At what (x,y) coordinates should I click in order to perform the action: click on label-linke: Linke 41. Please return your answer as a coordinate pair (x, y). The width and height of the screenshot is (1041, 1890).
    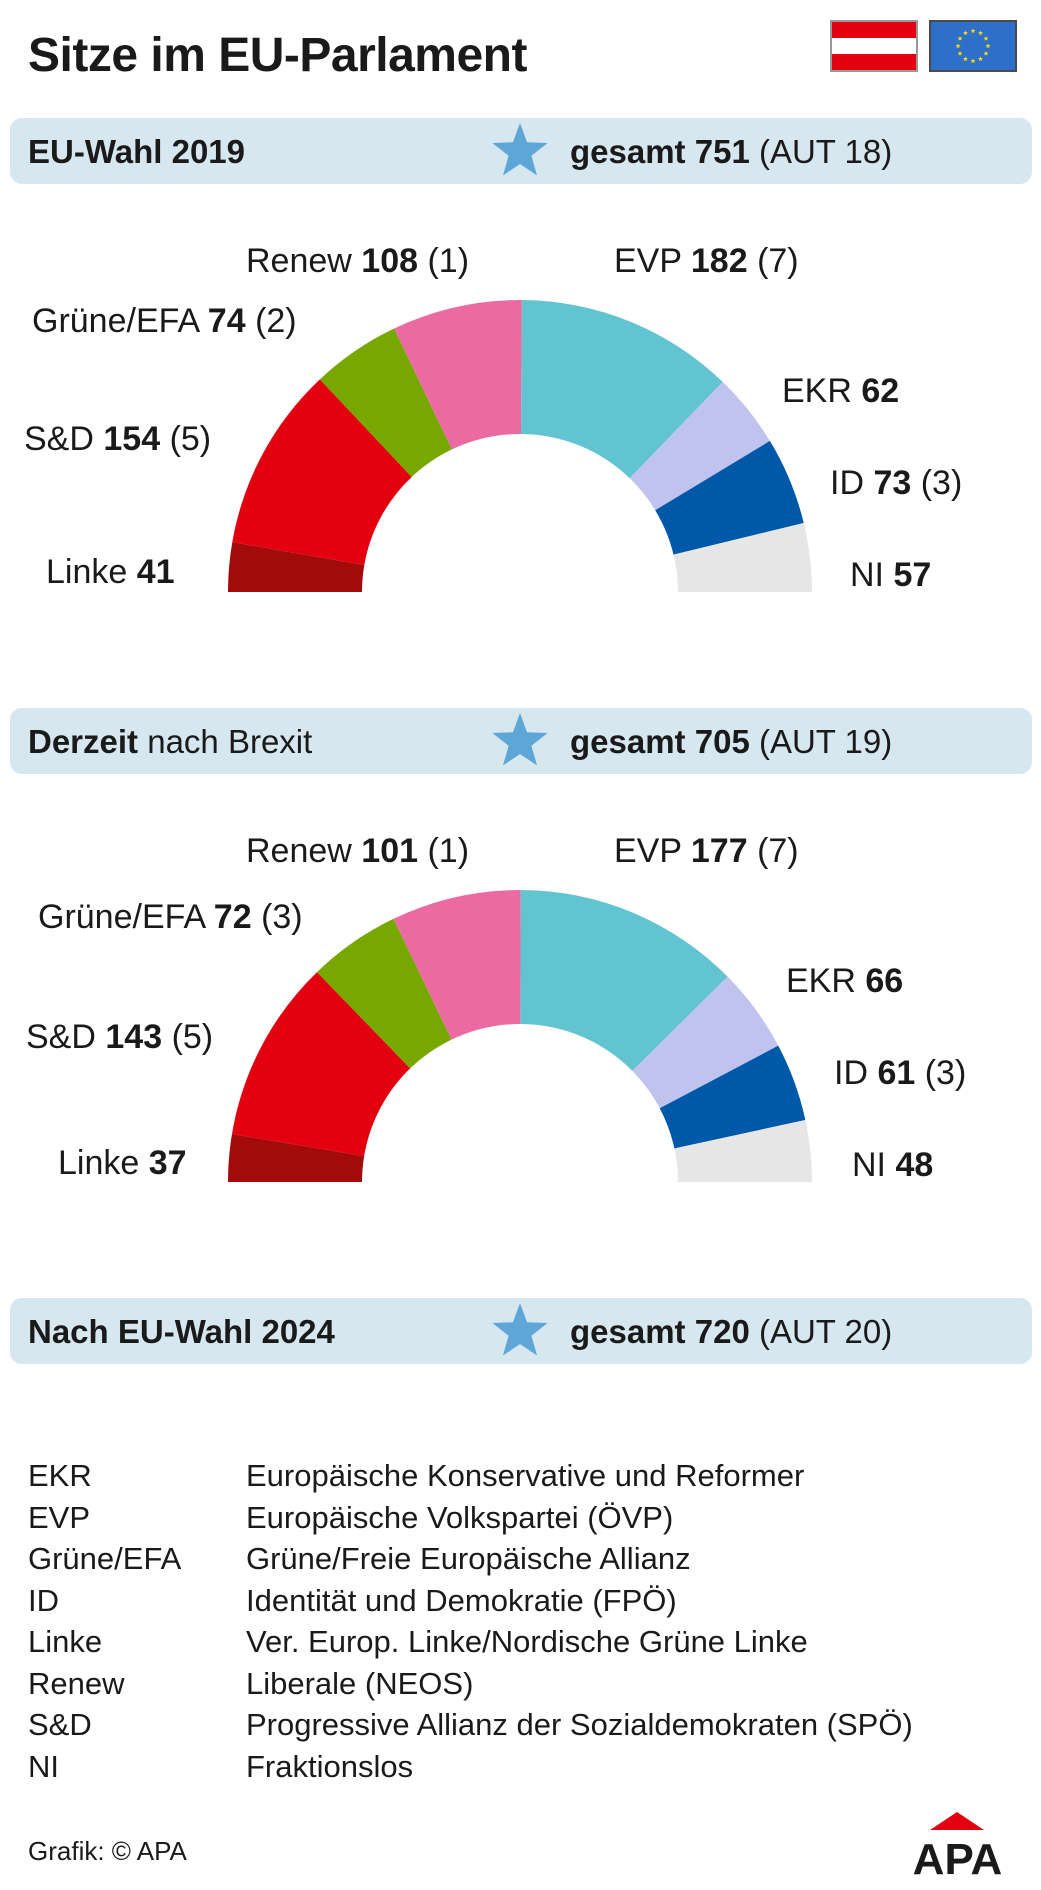
    Looking at the image, I should click on (110, 572).